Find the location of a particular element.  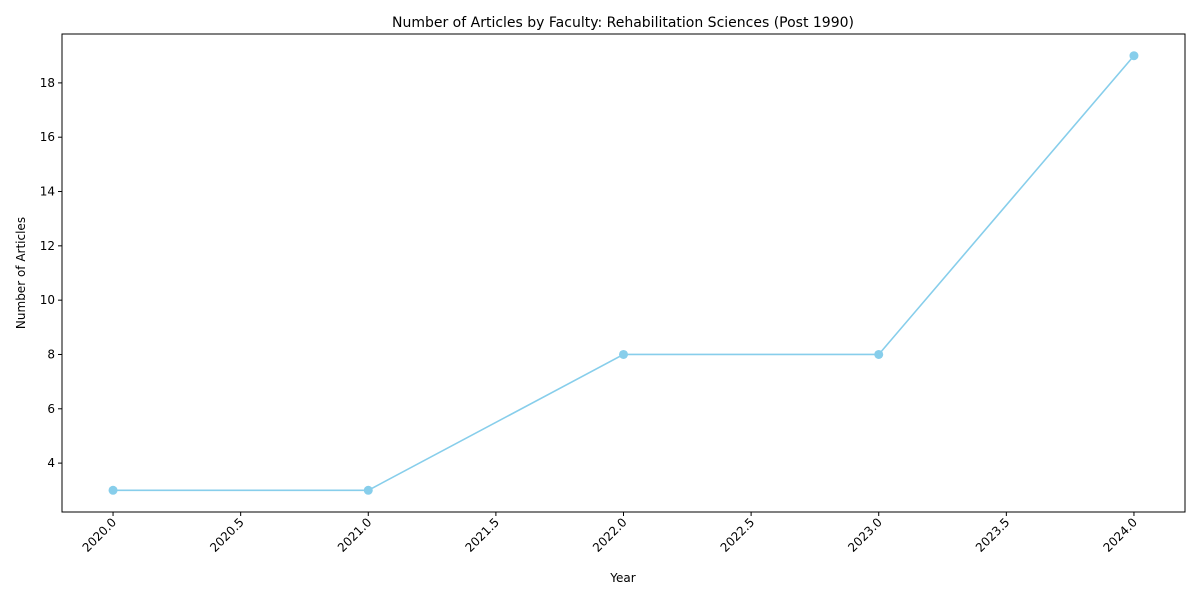

y-tick-label: 12 is located at coordinates (47, 246).